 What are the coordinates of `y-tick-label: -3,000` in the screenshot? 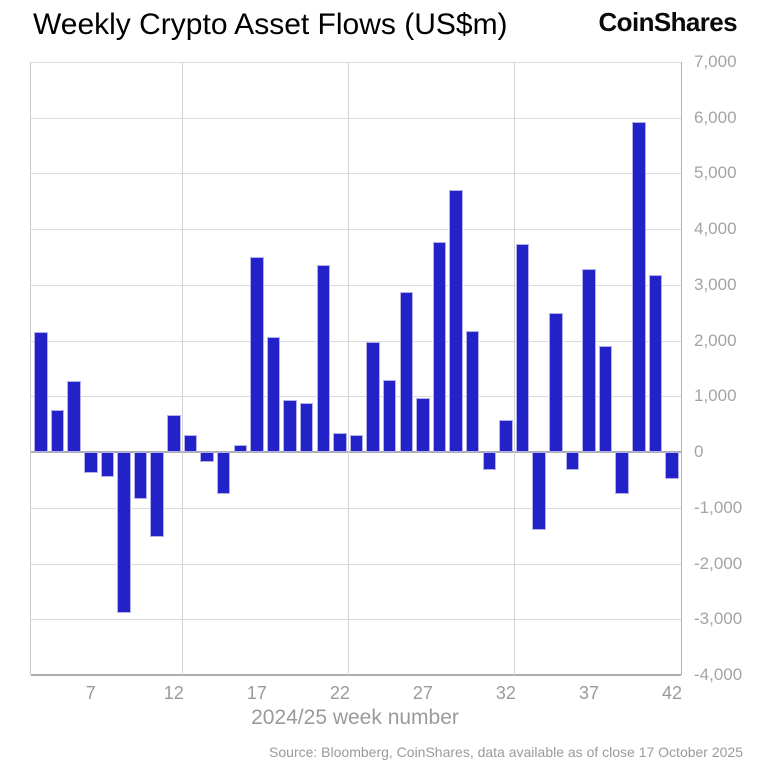 It's located at (718, 619).